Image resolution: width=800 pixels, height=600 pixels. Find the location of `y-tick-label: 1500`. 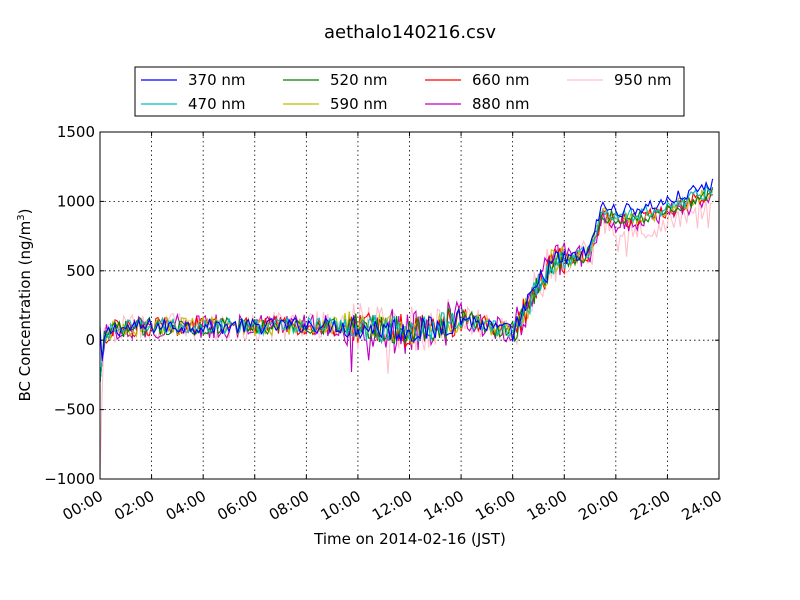

y-tick-label: 1500 is located at coordinates (76, 132).